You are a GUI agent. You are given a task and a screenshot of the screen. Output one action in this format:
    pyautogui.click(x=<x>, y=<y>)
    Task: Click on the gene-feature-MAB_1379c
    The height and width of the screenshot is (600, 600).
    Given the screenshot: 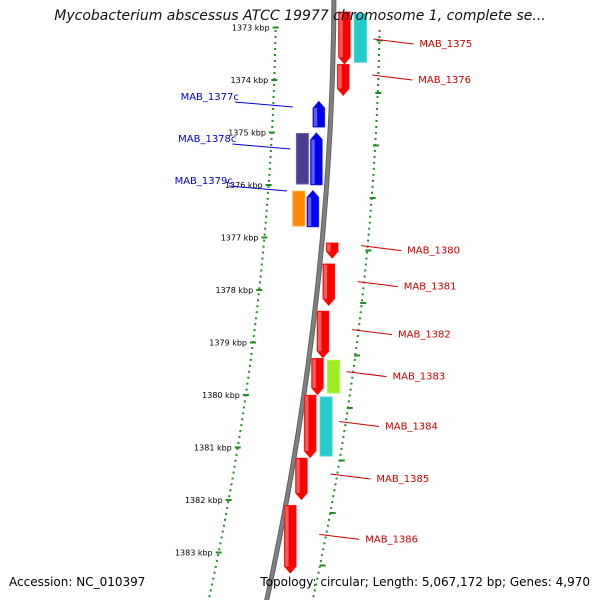 What is the action you would take?
    pyautogui.click(x=299, y=208)
    